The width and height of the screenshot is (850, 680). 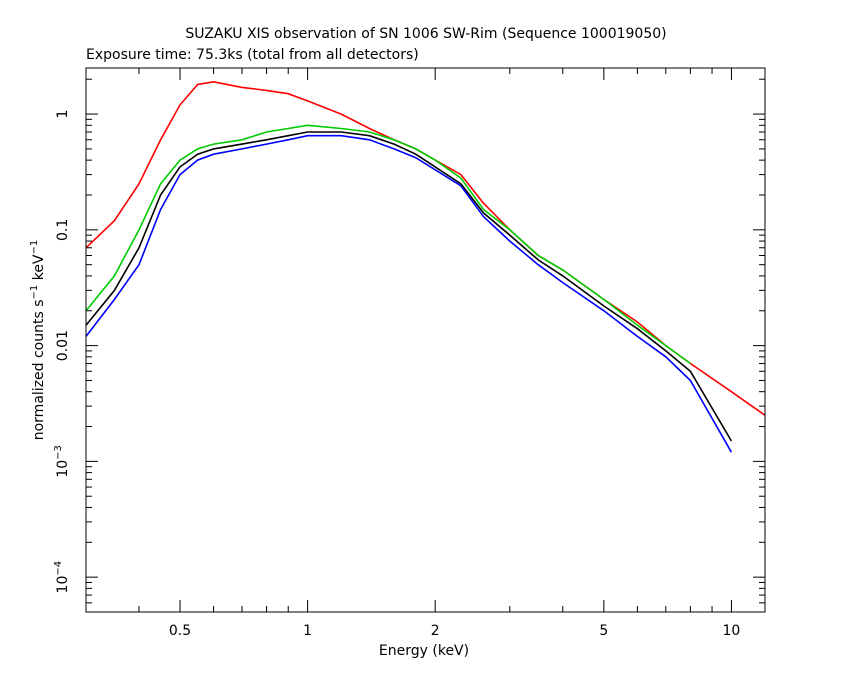 What do you see at coordinates (424, 651) in the screenshot?
I see `x-axis-label: Energy (keV)` at bounding box center [424, 651].